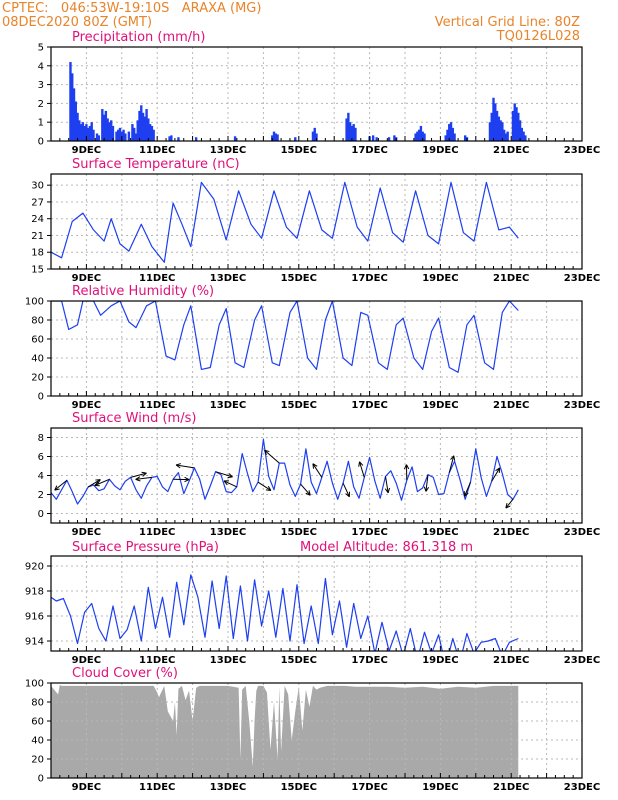  Describe the element at coordinates (134, 418) in the screenshot. I see `wind-title: Surface Wind (m/s)` at that location.